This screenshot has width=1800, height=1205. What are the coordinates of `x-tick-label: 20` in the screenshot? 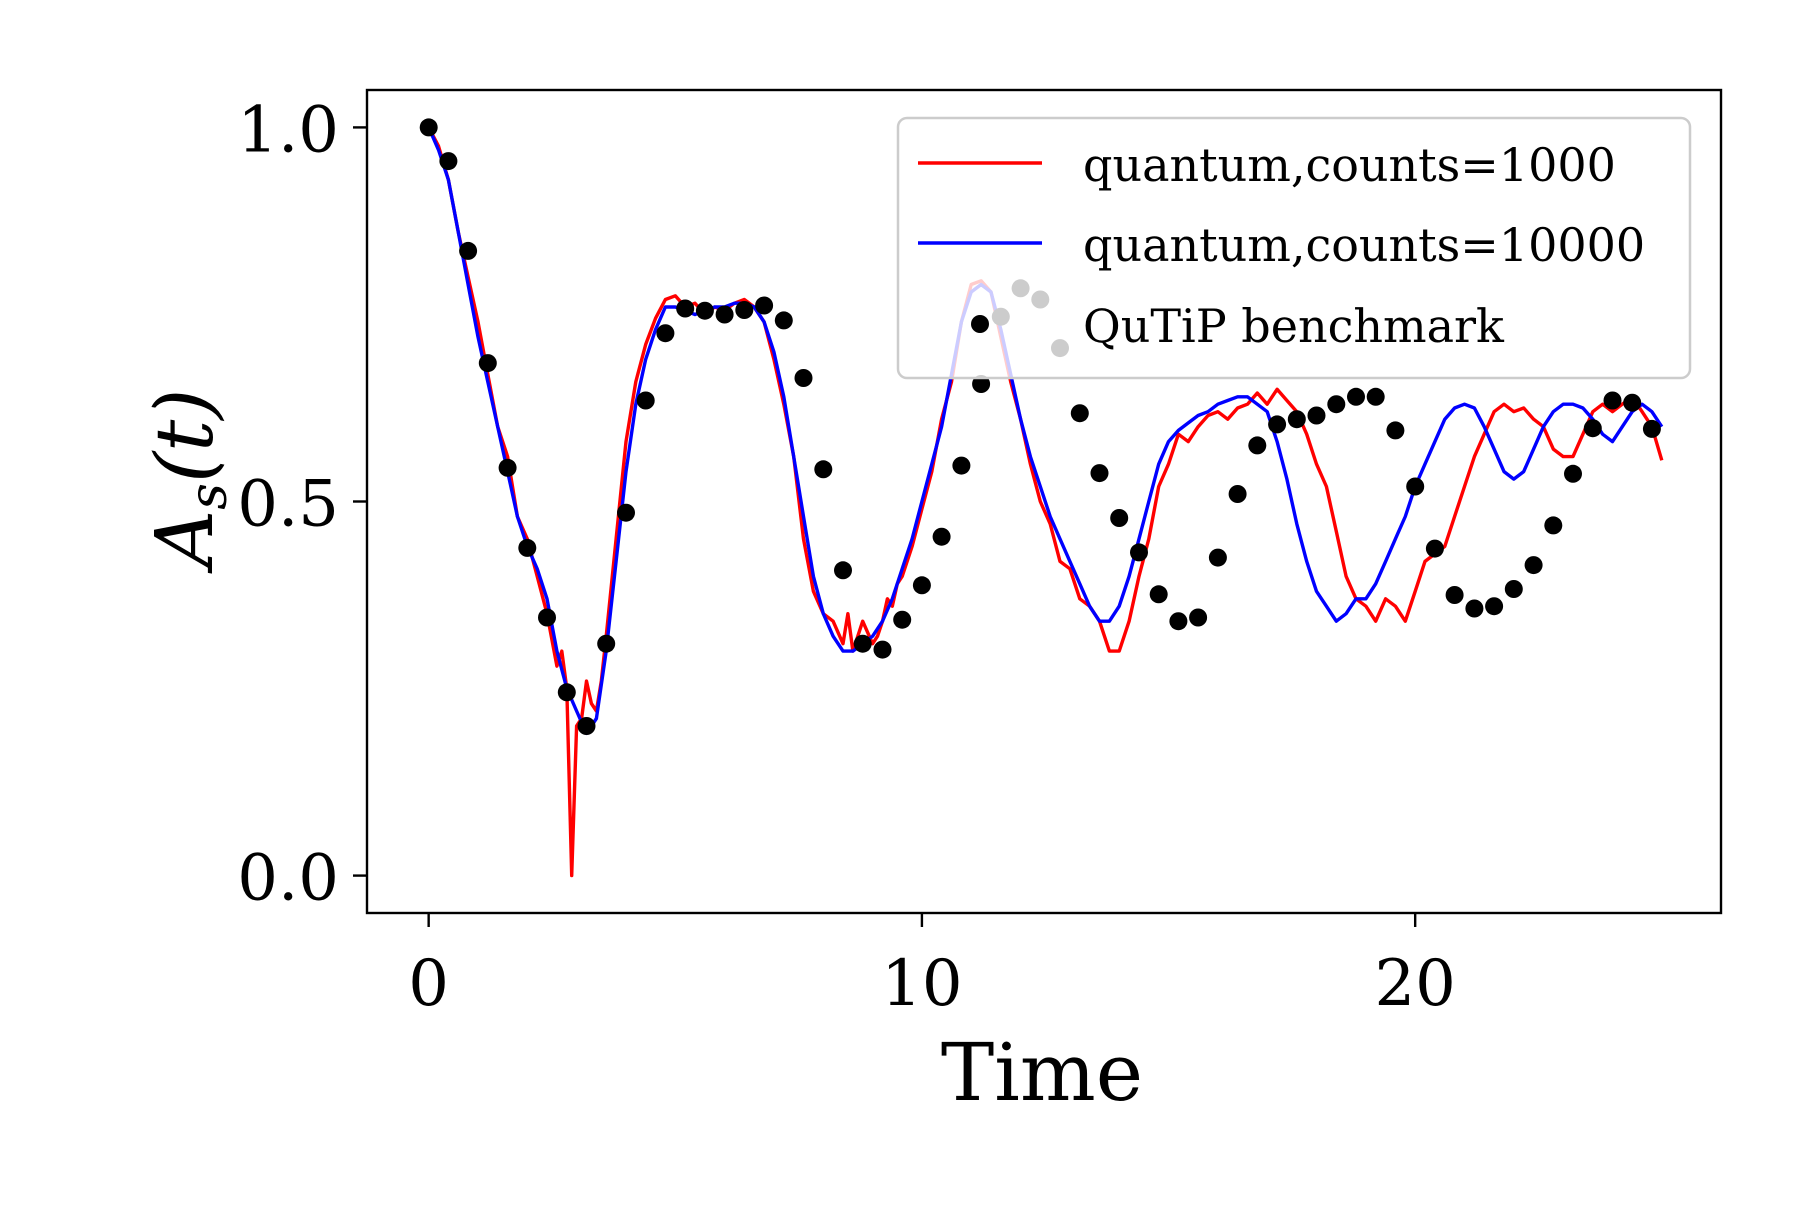 It's located at (1414, 984).